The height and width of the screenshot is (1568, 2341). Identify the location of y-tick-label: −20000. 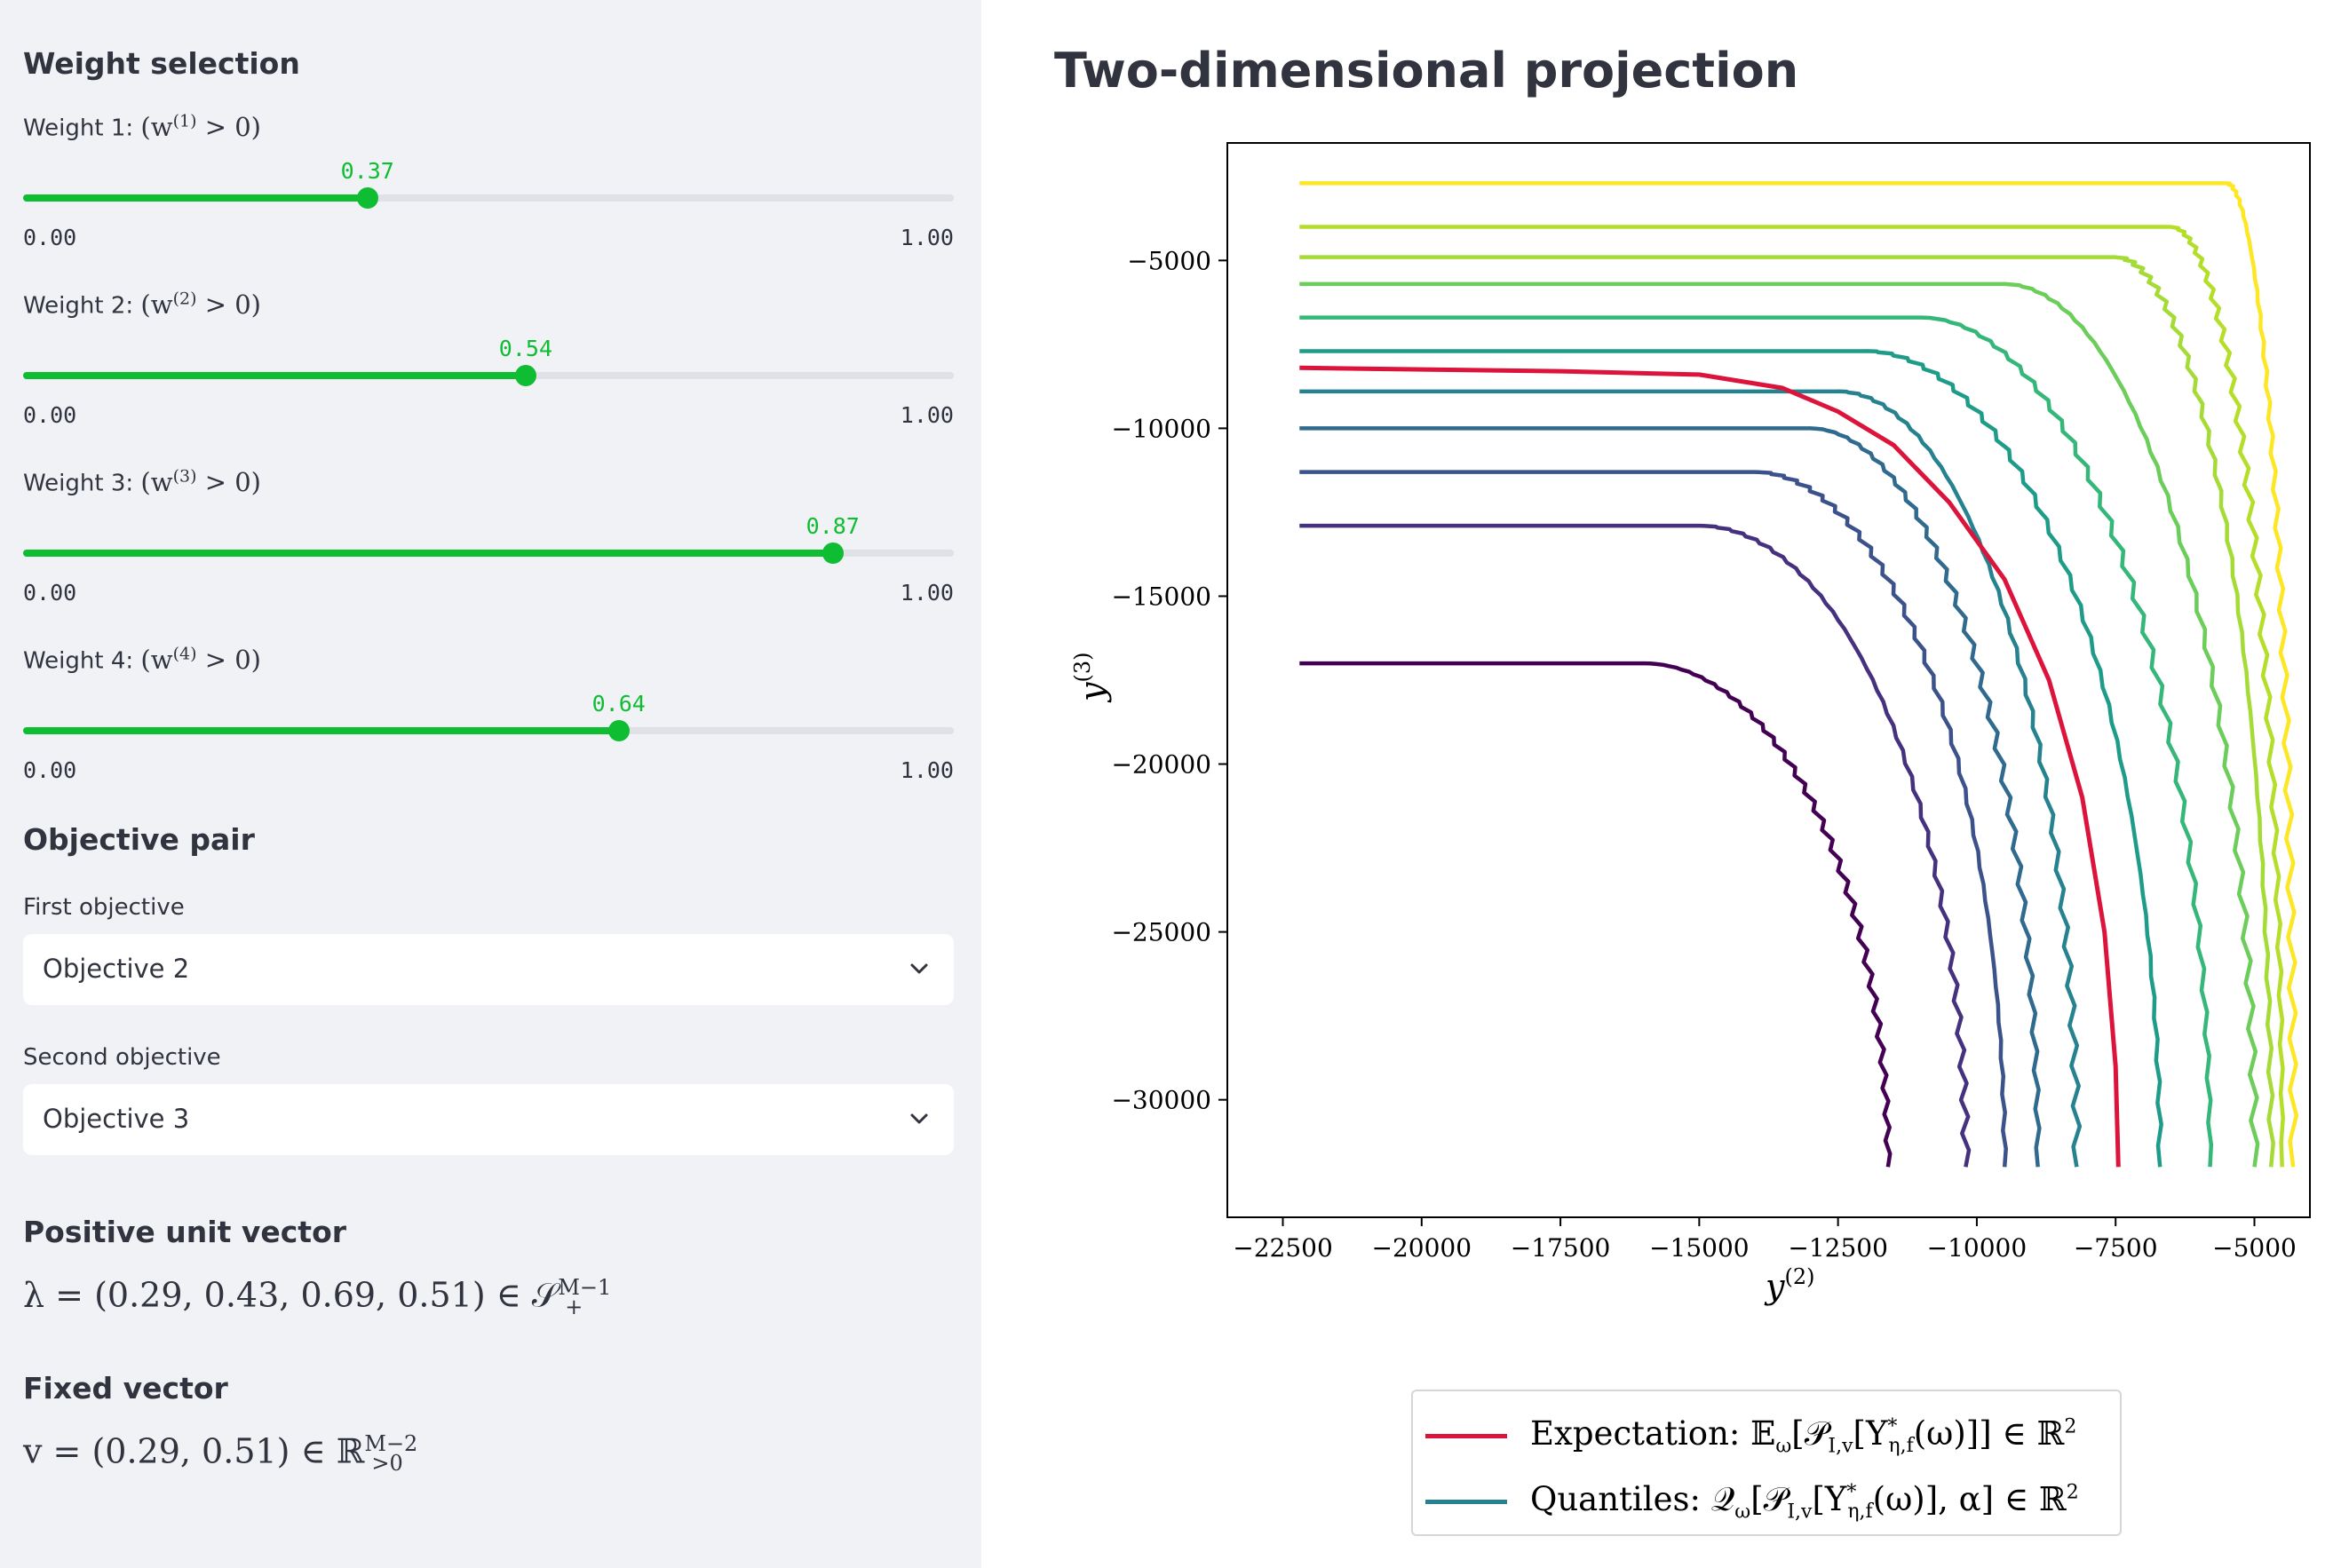
(1161, 765).